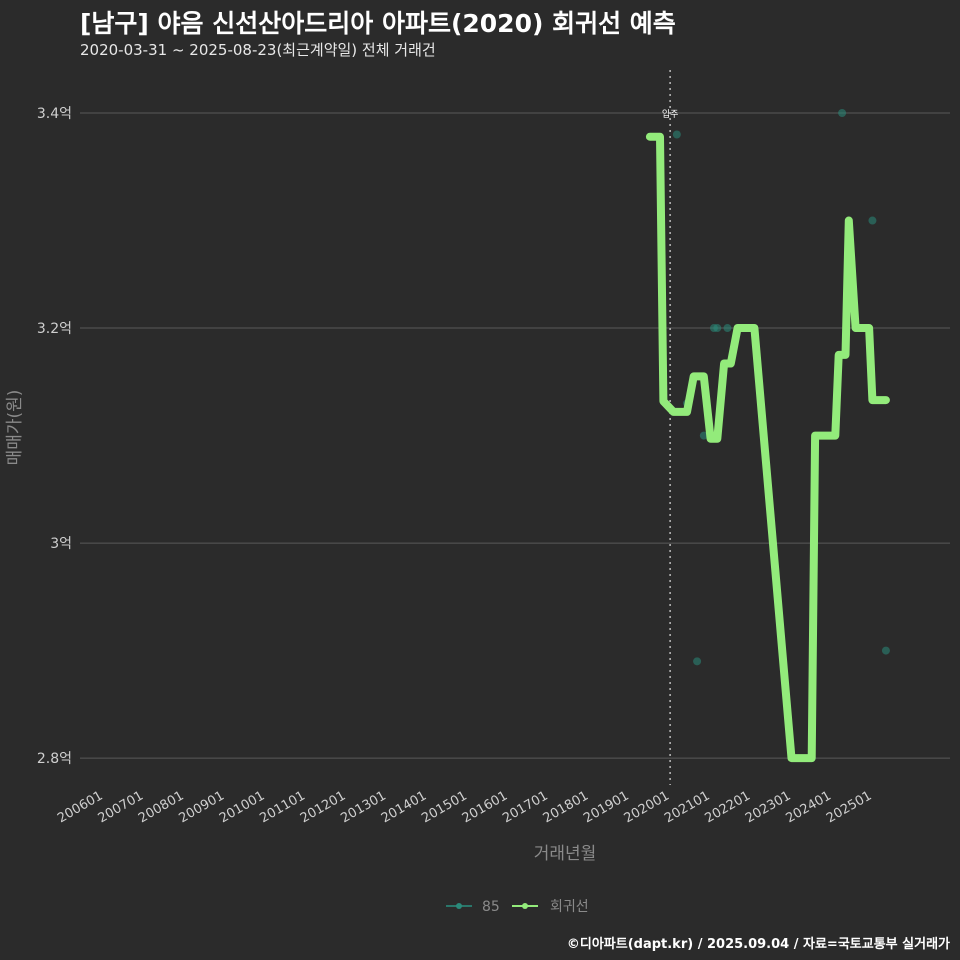  What do you see at coordinates (15, 428) in the screenshot?
I see `y-axis-title: 매매가(원)` at bounding box center [15, 428].